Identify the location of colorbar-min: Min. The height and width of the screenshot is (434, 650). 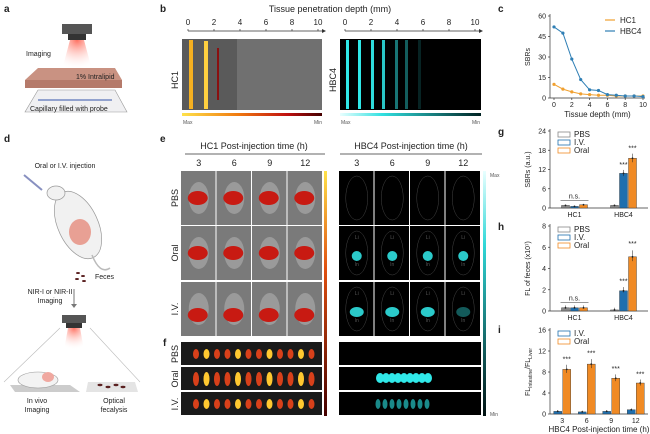
(318, 123).